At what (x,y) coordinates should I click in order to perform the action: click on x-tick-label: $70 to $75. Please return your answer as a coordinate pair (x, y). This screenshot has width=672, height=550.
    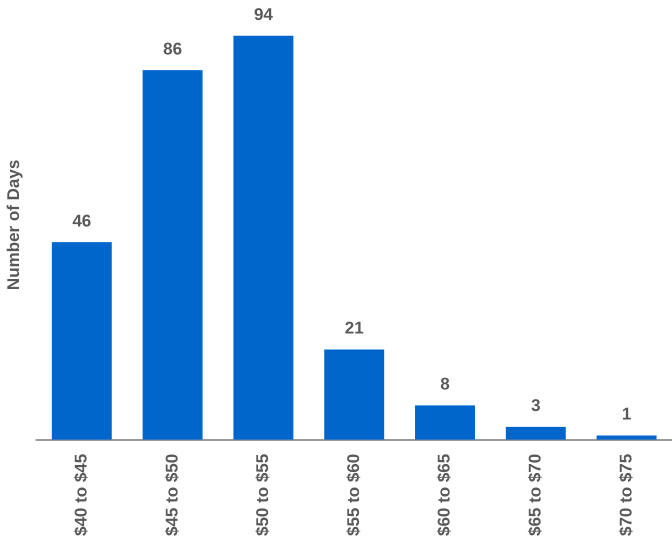
    Looking at the image, I should click on (626, 495).